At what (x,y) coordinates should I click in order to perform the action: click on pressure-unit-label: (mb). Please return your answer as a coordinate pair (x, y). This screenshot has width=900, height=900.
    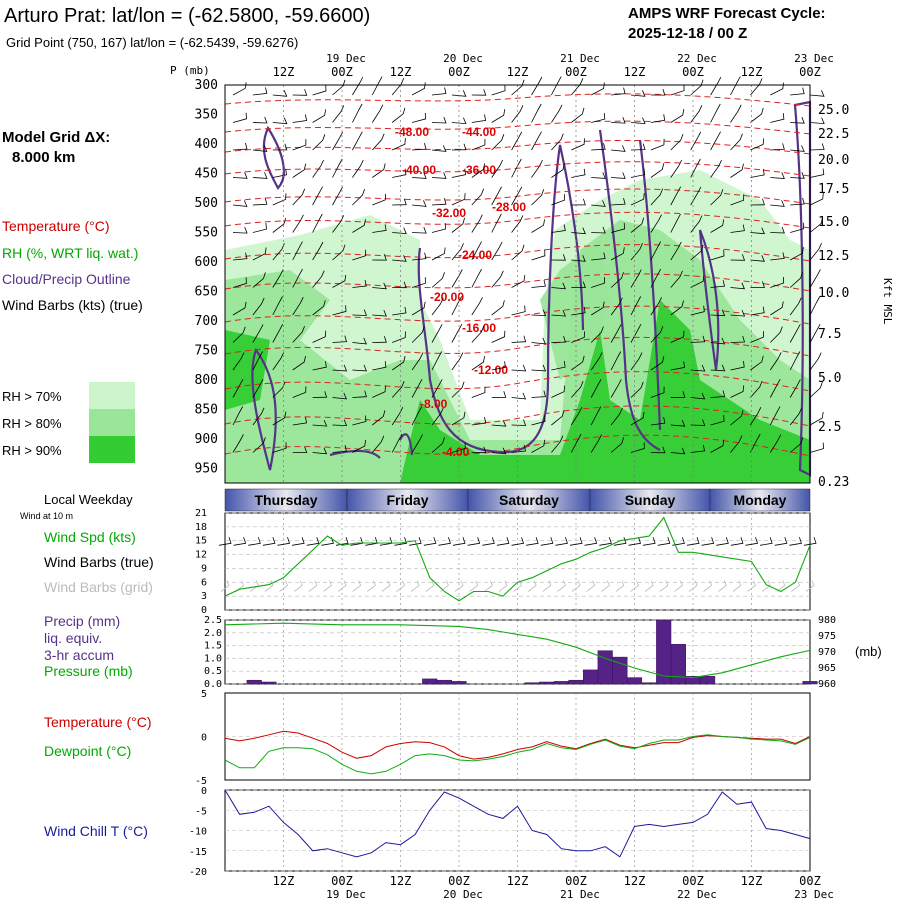
    Looking at the image, I should click on (868, 651).